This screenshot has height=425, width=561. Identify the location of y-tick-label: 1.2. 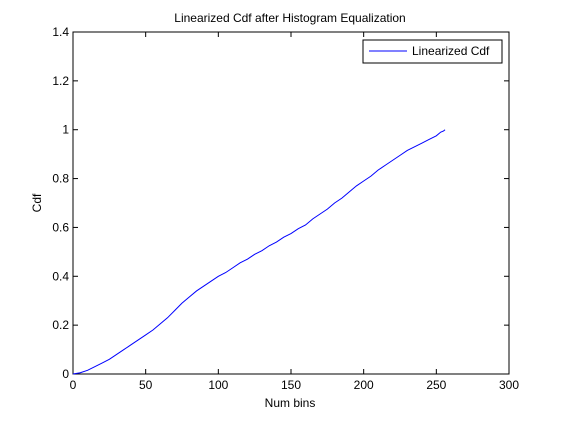
(60, 81).